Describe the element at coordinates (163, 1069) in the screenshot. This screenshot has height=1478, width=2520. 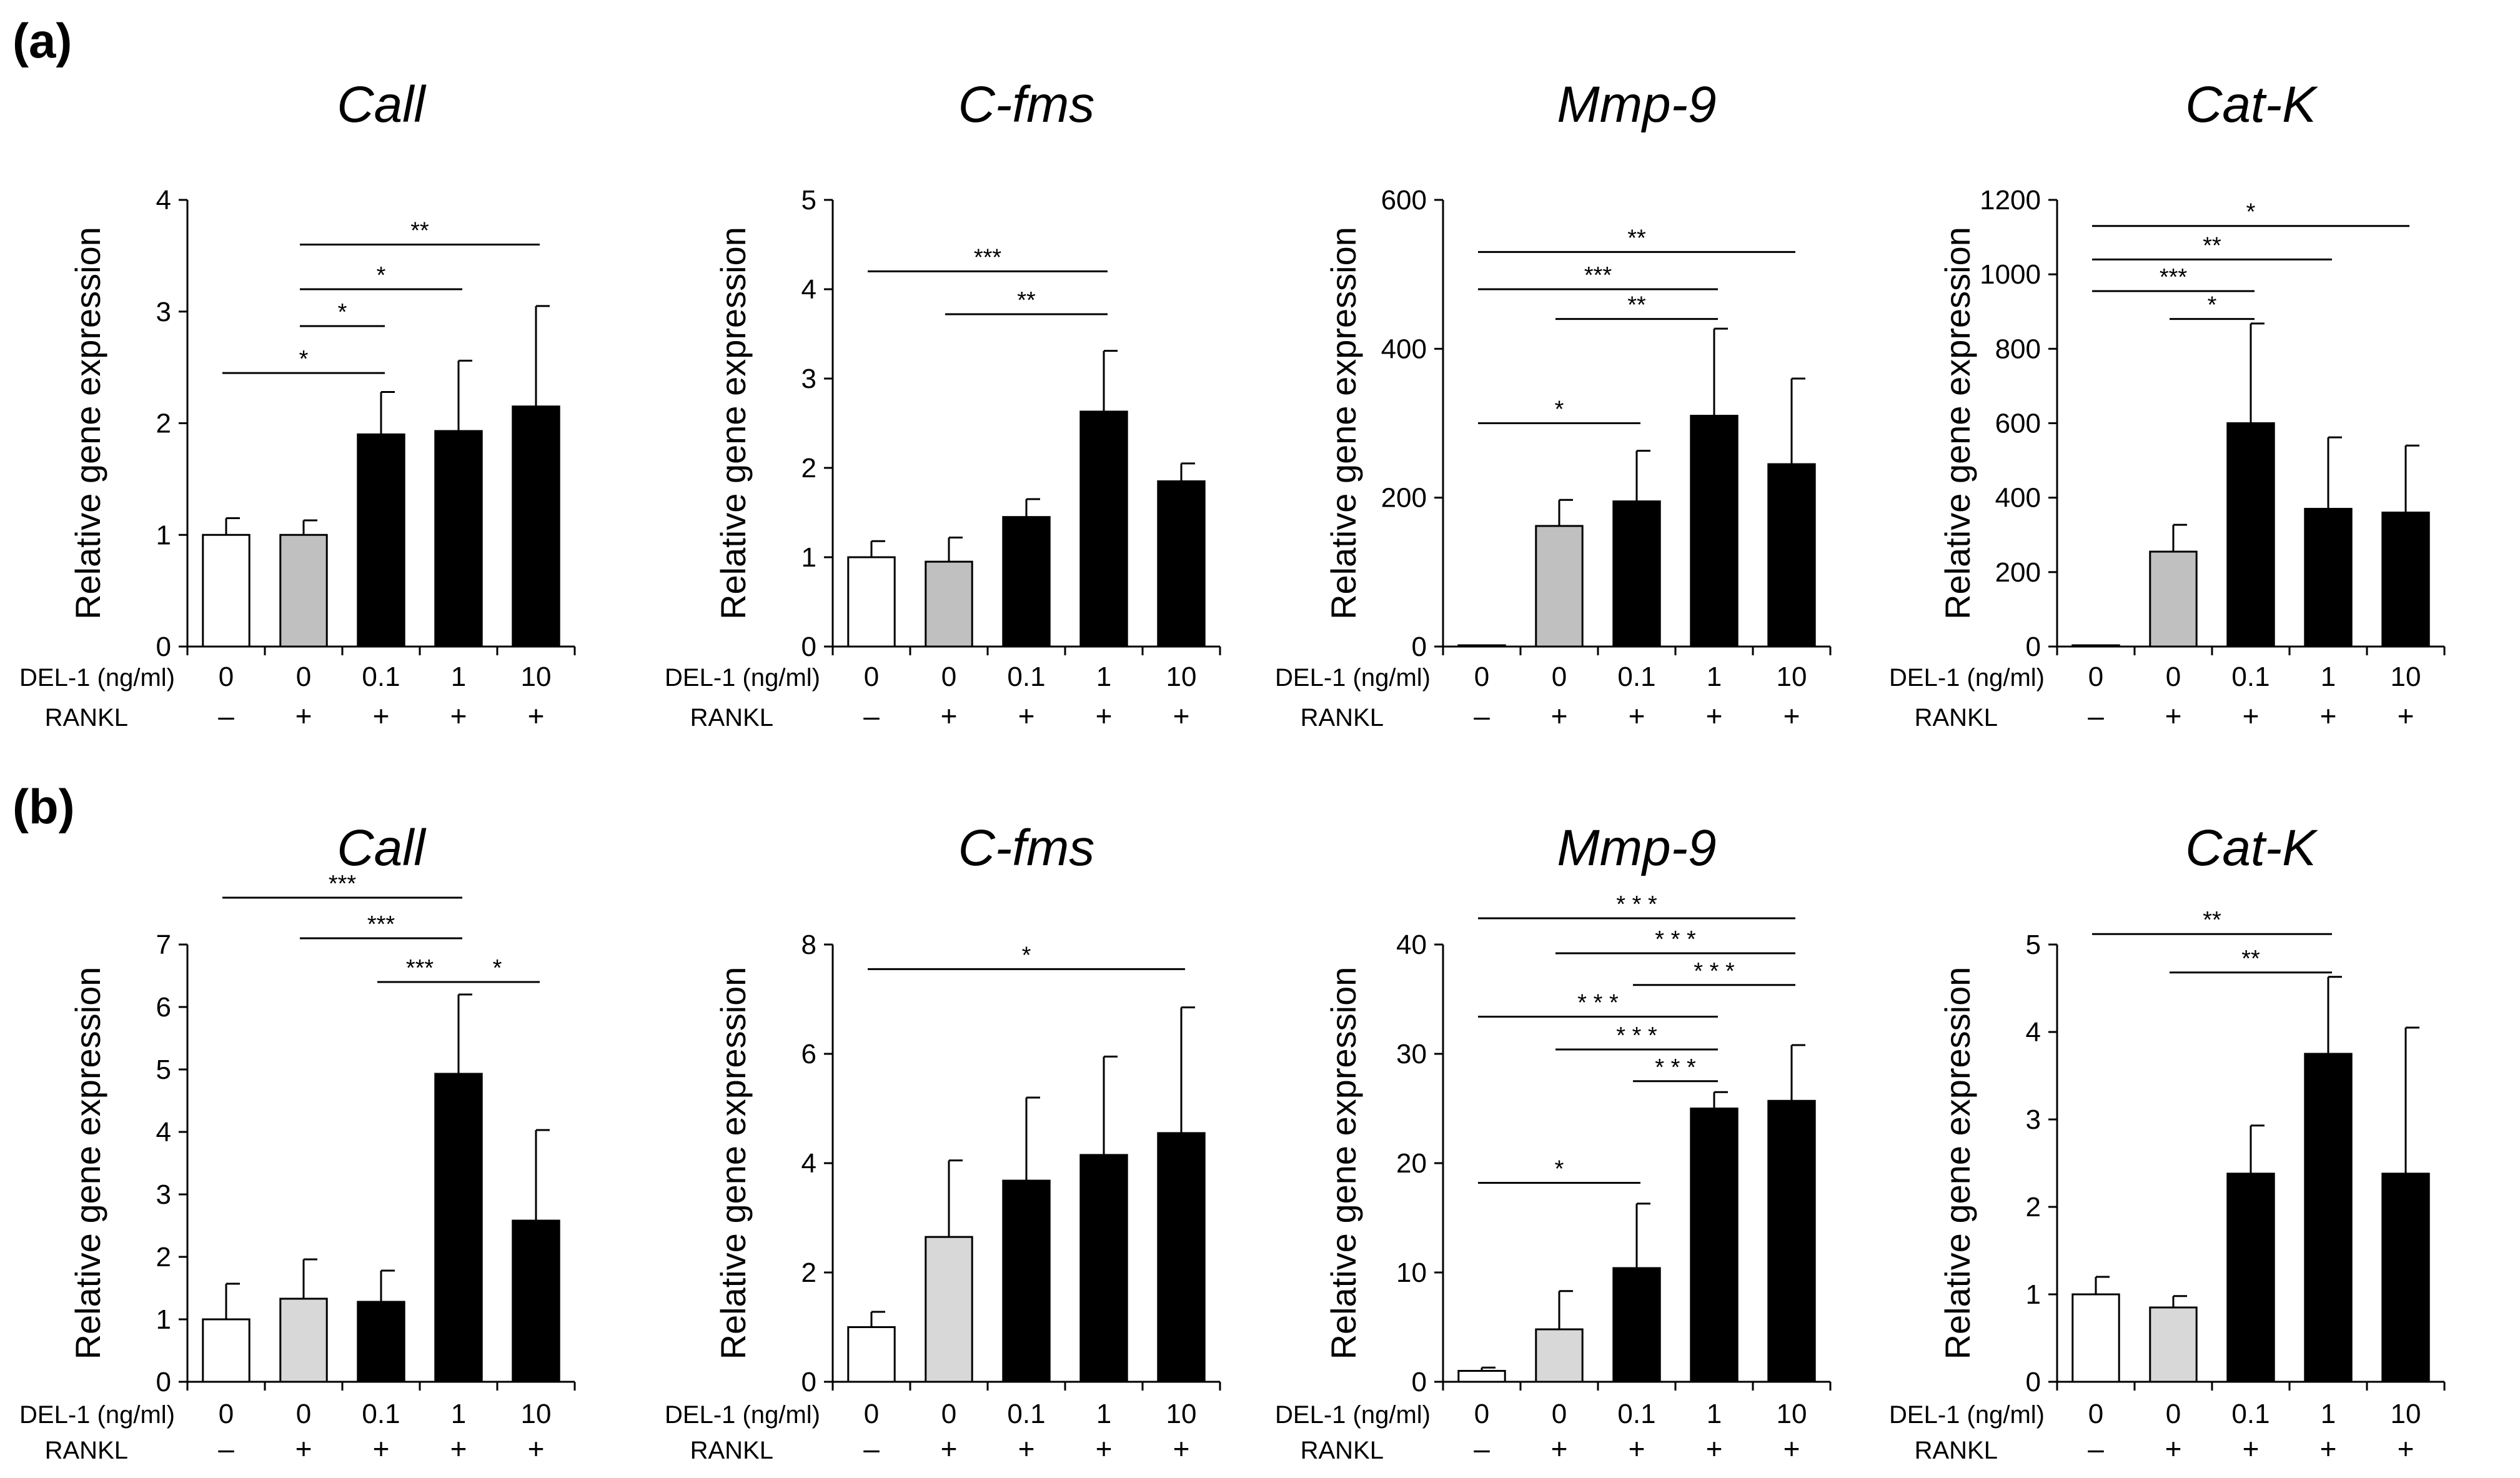
I see `y-tick-label: 5` at that location.